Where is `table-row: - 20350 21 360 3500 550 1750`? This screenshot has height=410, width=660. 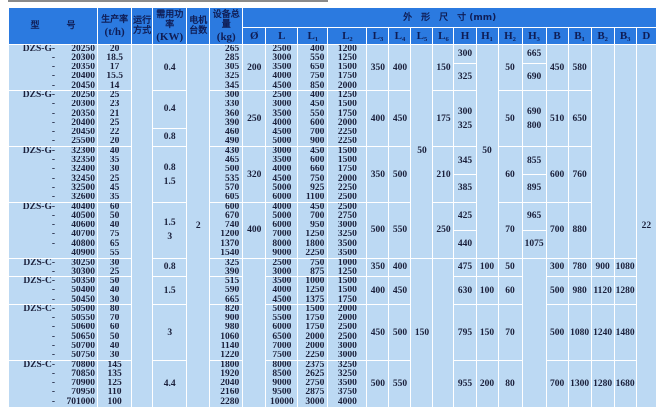 table-row: - 20350 21 360 3500 550 1750 is located at coordinates (332, 114).